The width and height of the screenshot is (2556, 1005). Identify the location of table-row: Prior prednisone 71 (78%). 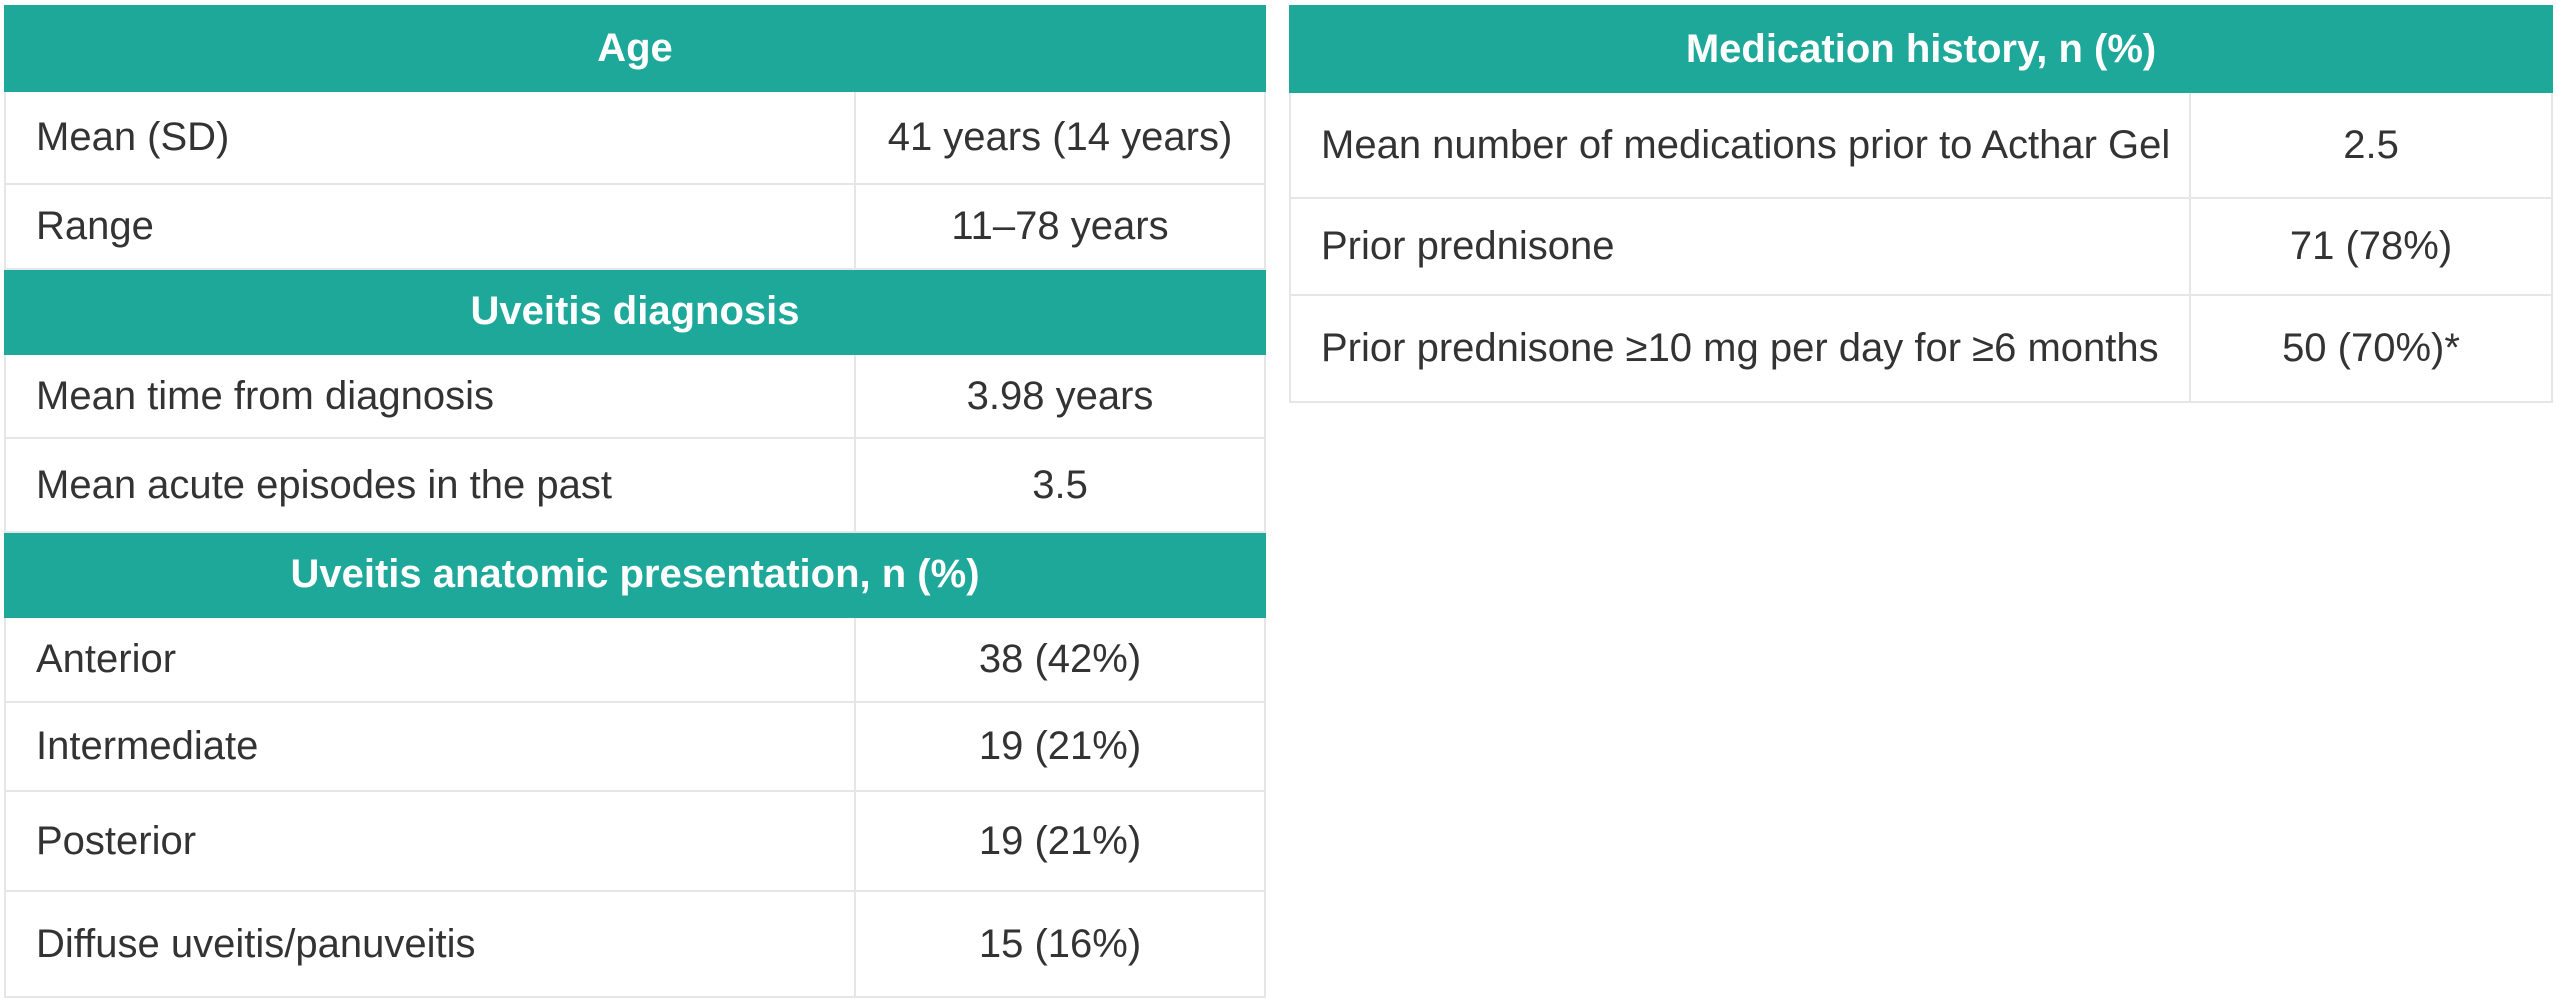
(1921, 246).